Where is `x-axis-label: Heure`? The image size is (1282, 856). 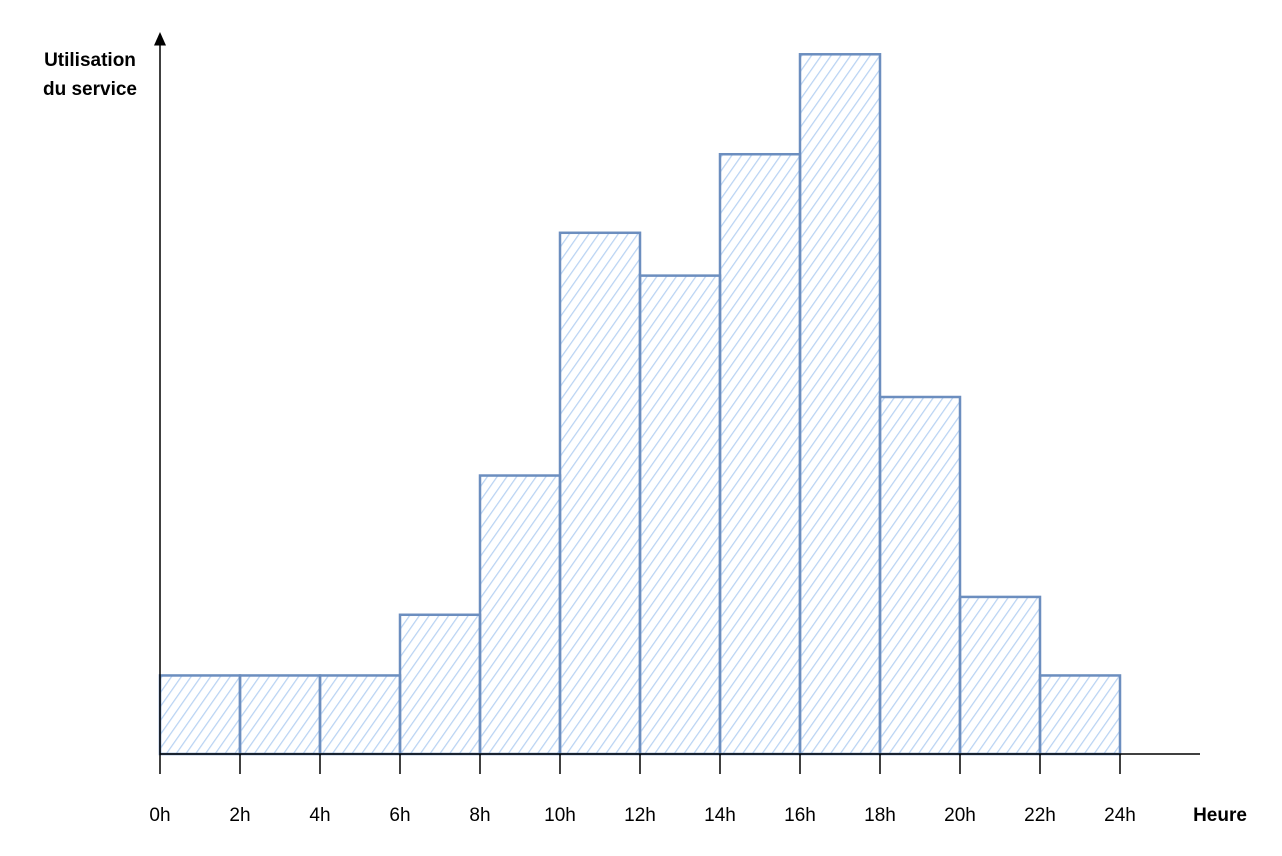 x-axis-label: Heure is located at coordinates (1220, 815).